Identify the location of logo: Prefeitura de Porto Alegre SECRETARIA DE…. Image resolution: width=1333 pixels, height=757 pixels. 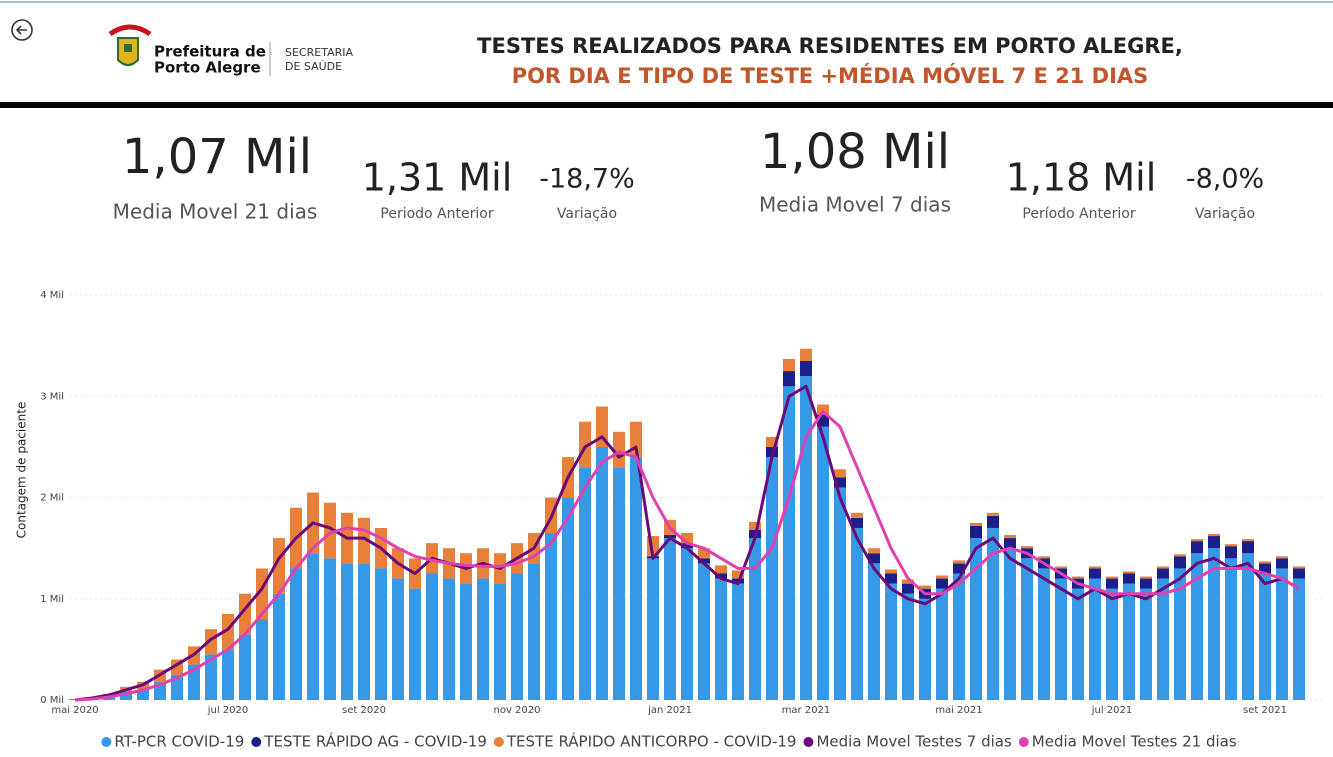
(230, 50).